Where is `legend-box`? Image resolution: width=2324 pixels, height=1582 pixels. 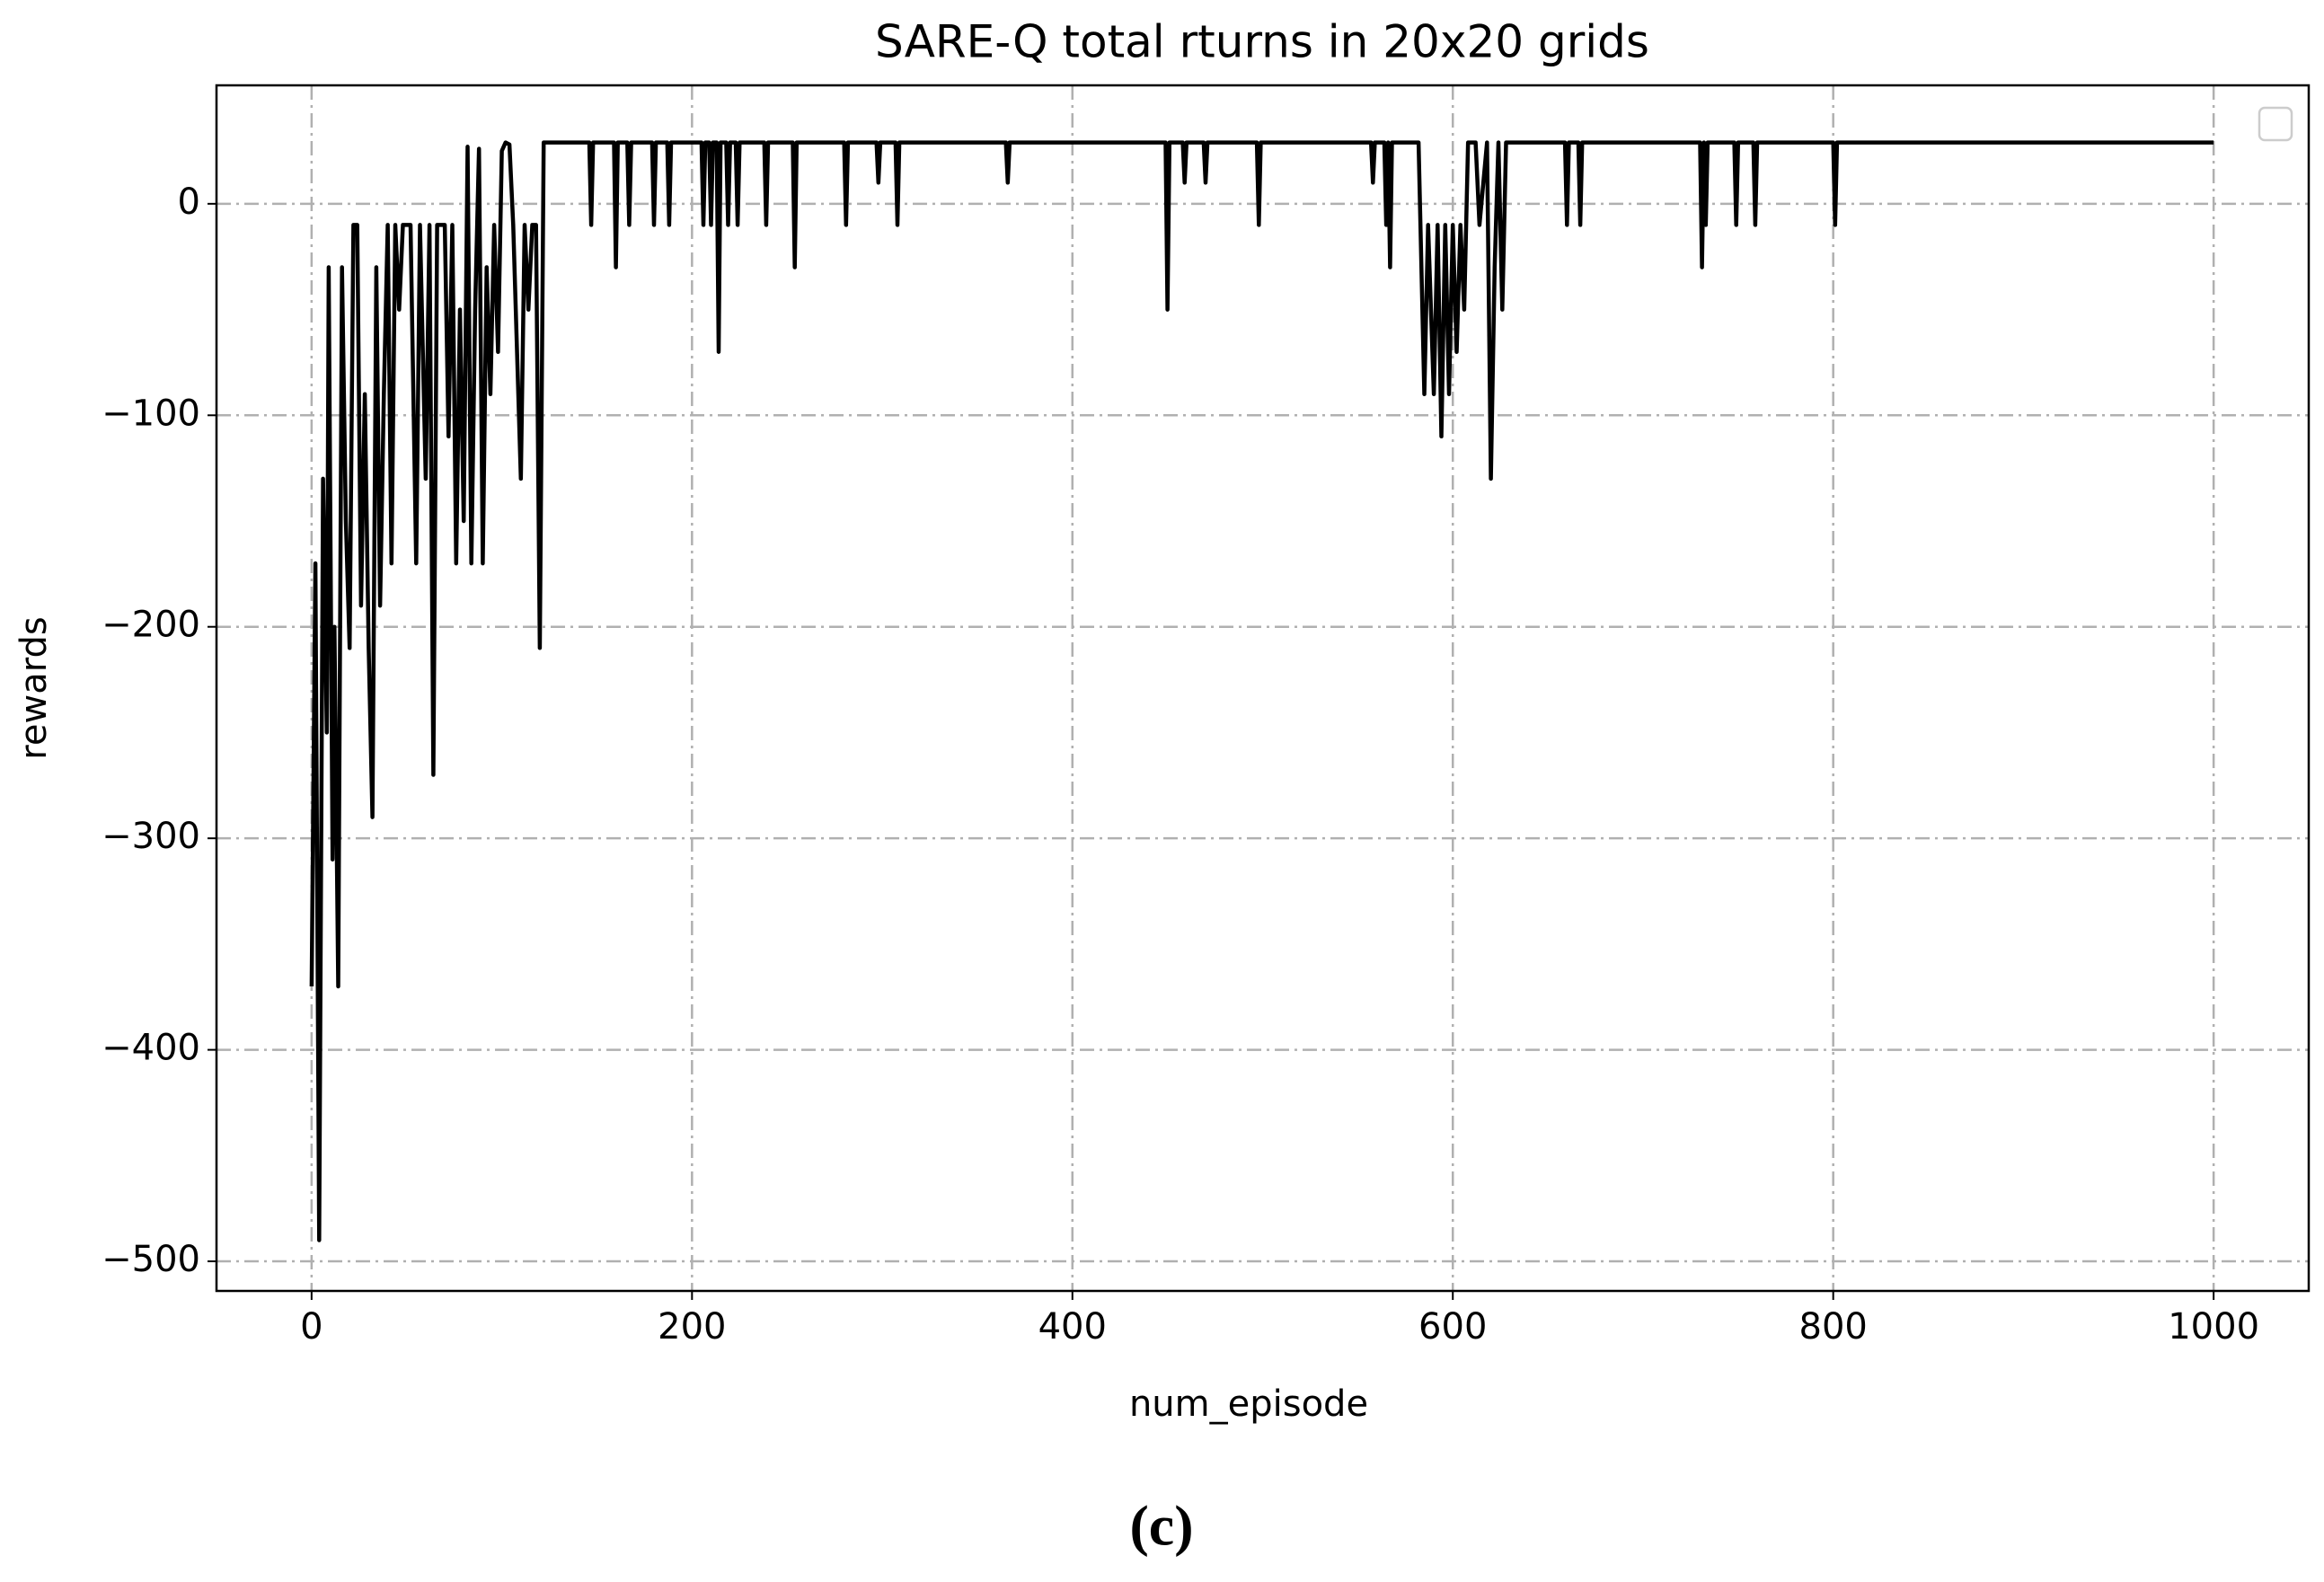
legend-box is located at coordinates (2275, 124).